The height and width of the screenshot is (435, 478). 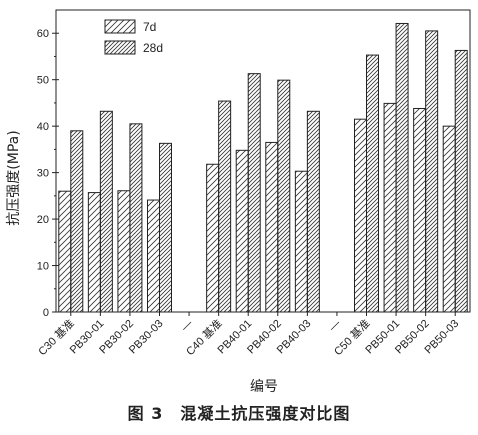 I want to click on legend-swatch-28d, so click(x=120, y=47).